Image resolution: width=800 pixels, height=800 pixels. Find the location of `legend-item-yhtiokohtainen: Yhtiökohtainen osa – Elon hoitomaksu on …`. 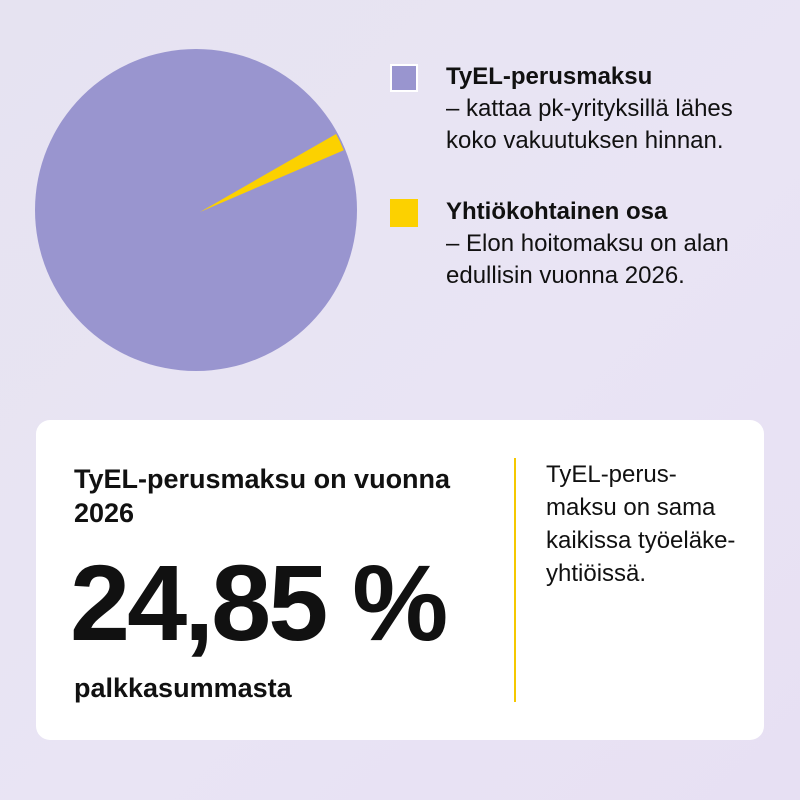

legend-item-yhtiokohtainen: Yhtiökohtainen osa – Elon hoitomaksu on … is located at coordinates (590, 243).